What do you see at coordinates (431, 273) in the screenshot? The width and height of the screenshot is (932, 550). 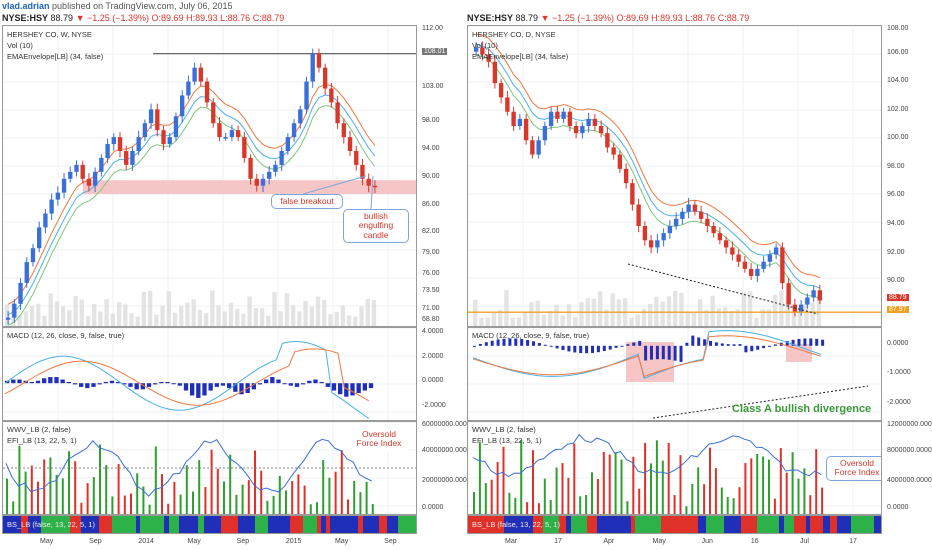 I see `axis-tick-label: 76.00` at bounding box center [431, 273].